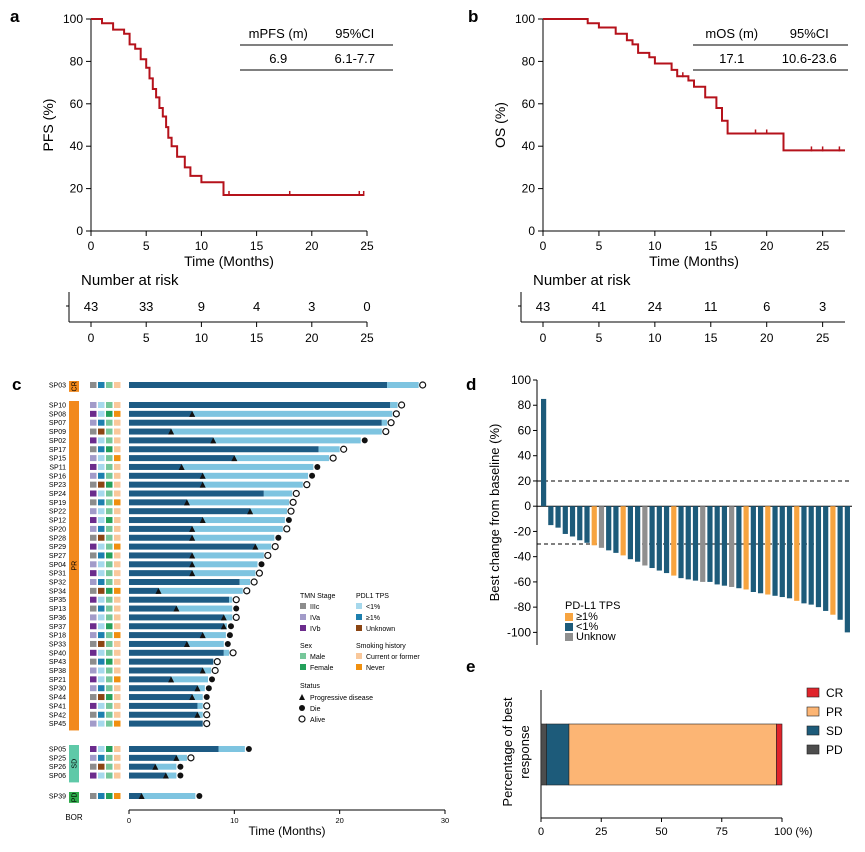  What do you see at coordinates (57, 583) in the screenshot?
I see `patient-id: SP32` at bounding box center [57, 583].